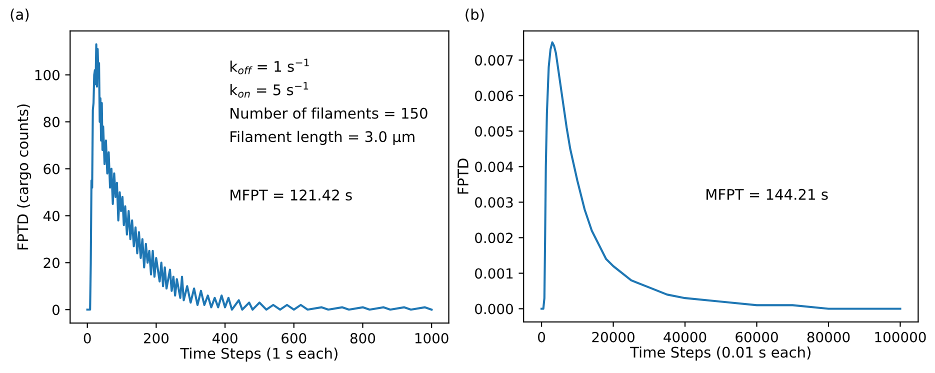 This screenshot has height=373, width=935. I want to click on y-tick-label: 0.001, so click(494, 273).